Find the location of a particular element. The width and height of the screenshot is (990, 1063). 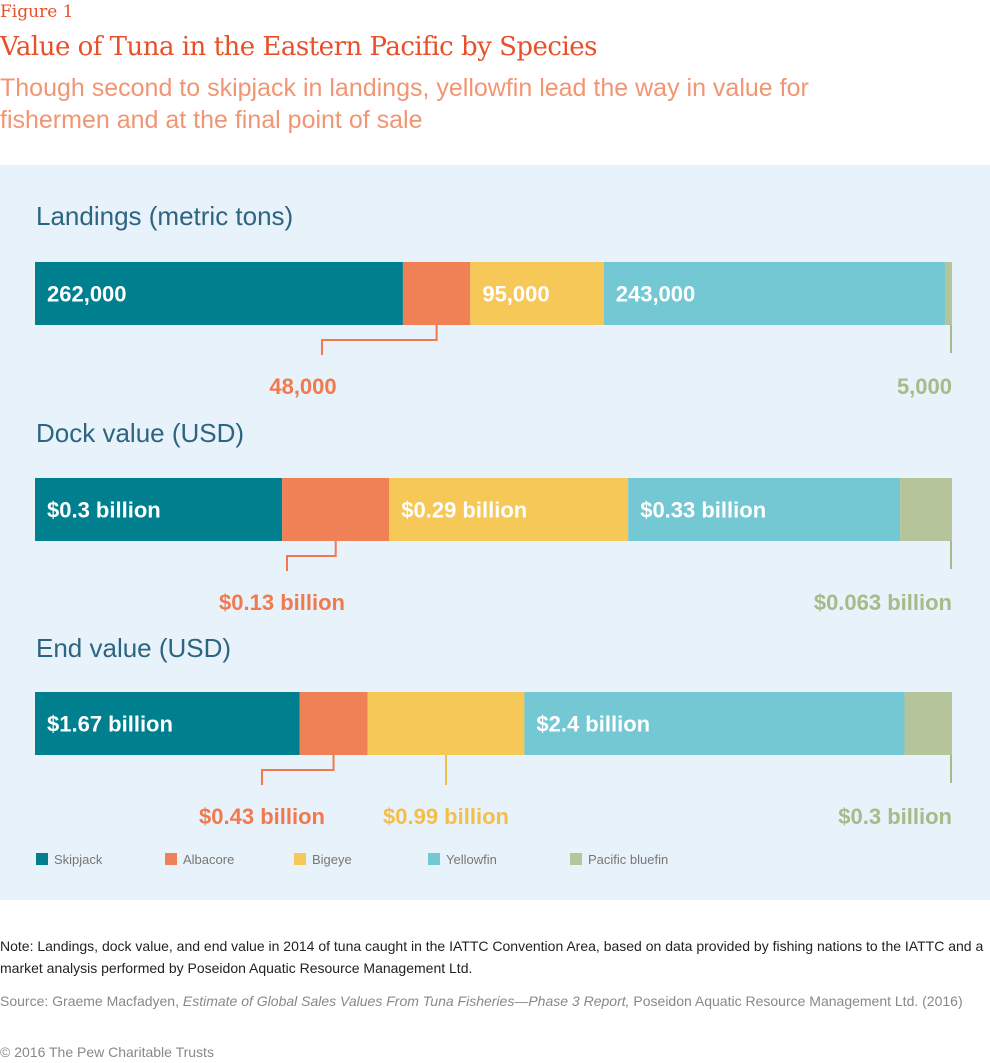

data-label: 243,000 is located at coordinates (656, 294).